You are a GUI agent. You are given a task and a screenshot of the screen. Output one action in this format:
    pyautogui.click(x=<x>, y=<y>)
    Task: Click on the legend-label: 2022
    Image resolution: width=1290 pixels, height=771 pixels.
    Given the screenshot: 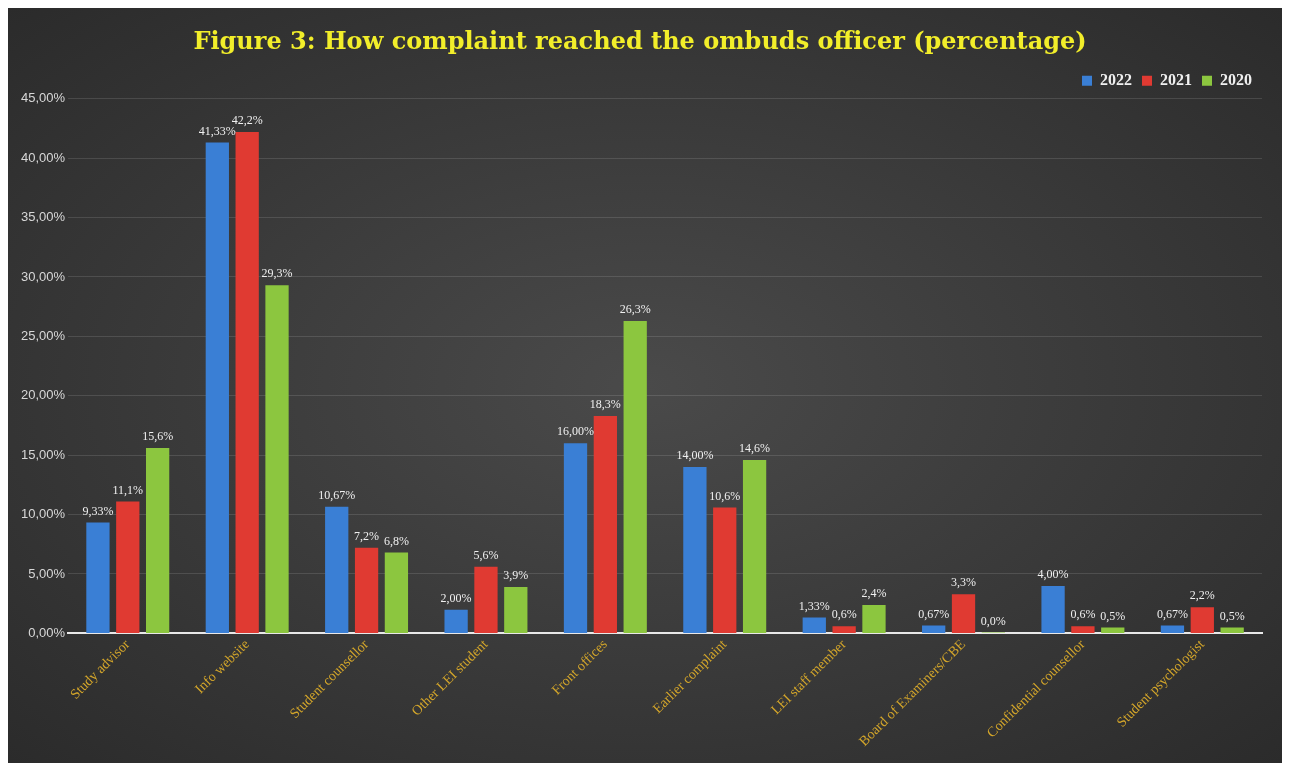 What is the action you would take?
    pyautogui.click(x=1116, y=79)
    